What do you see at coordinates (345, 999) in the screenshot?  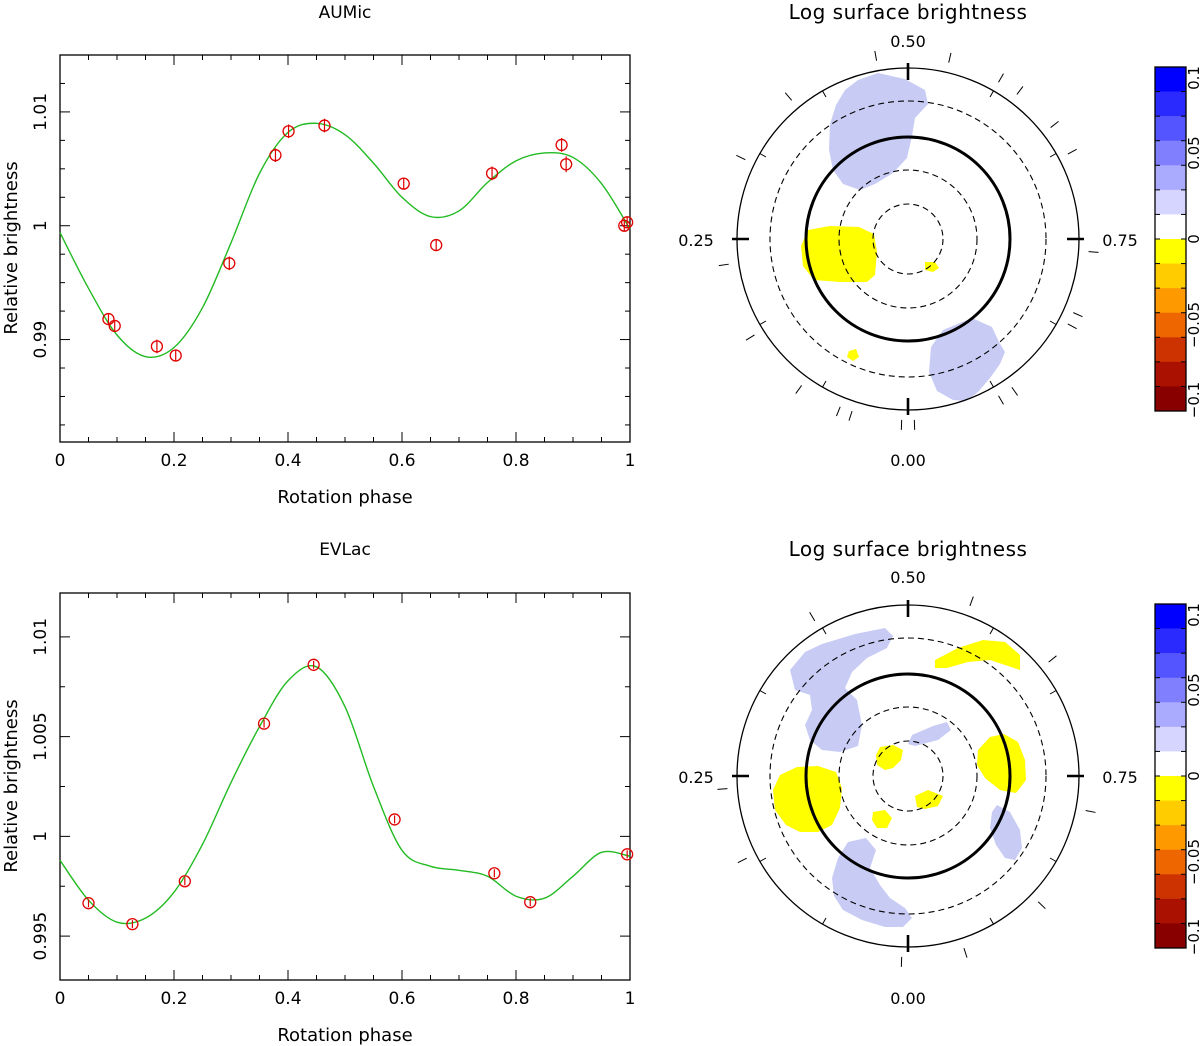 I see `evlac-x-tick-labels: 0 0.2 0.4 0.6 0.8 1` at bounding box center [345, 999].